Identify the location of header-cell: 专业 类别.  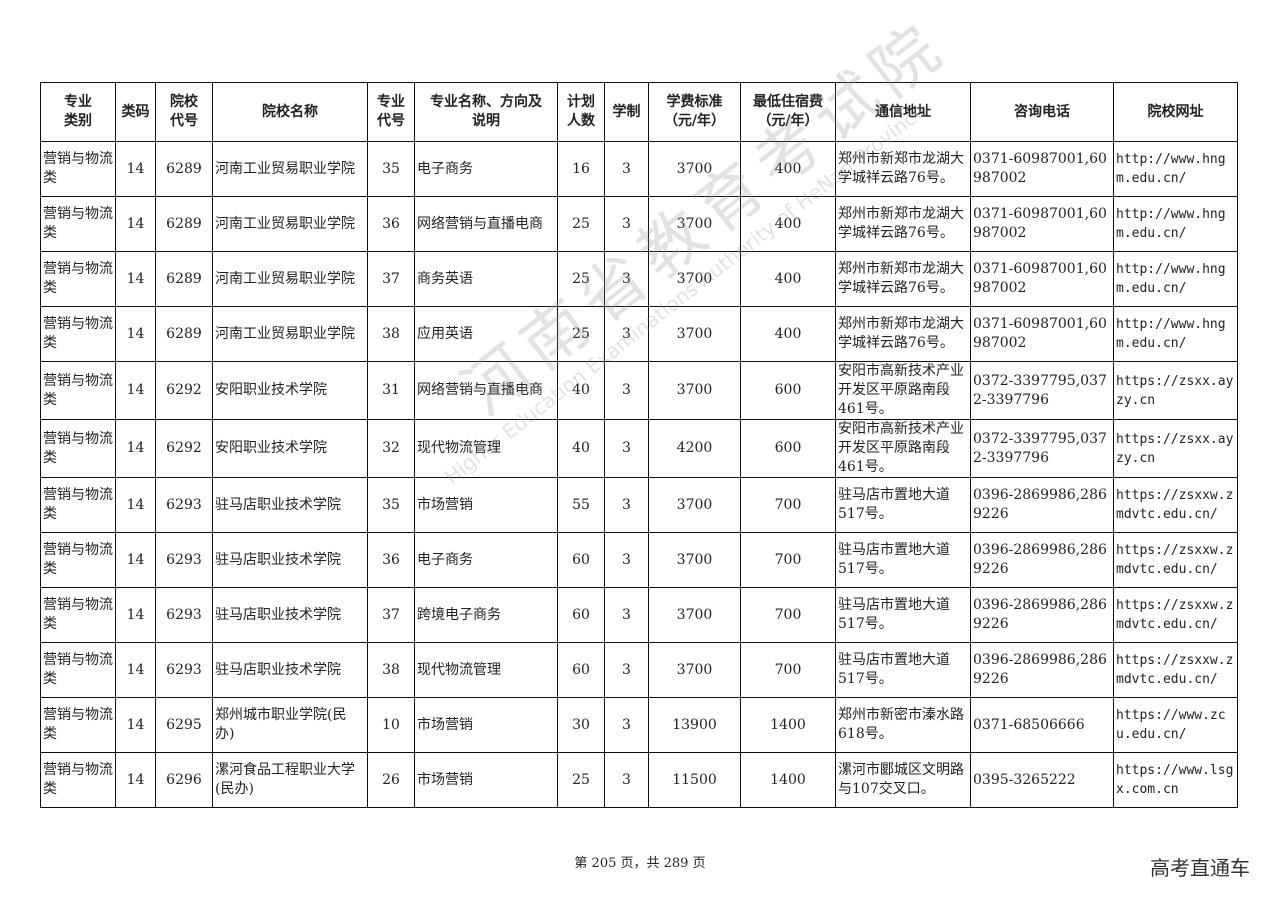
(78, 112).